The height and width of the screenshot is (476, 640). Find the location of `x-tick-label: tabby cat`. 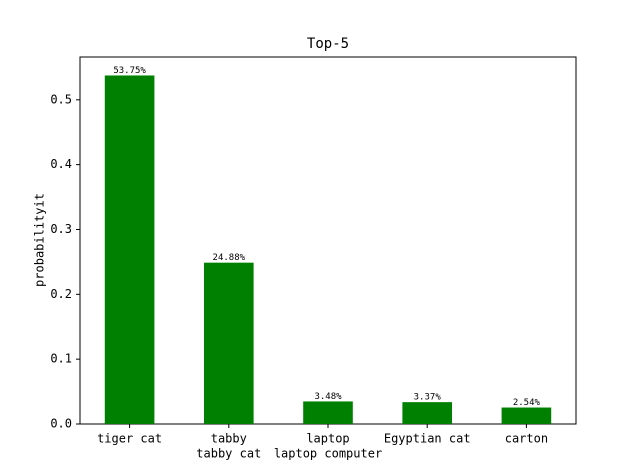

x-tick-label: tabby cat is located at coordinates (228, 454).